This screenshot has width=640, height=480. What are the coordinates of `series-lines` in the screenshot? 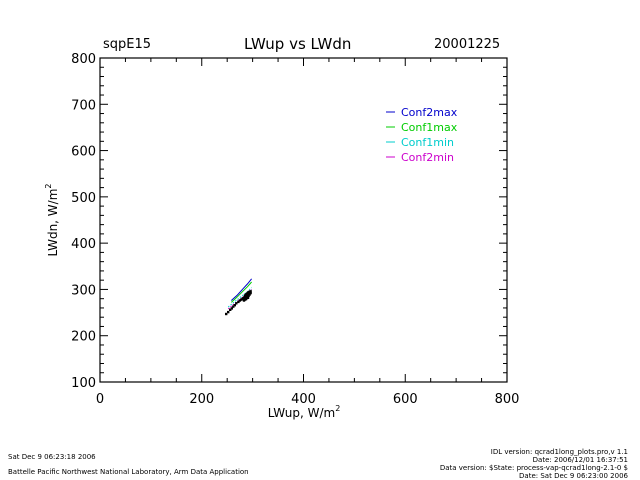 It's located at (239, 294).